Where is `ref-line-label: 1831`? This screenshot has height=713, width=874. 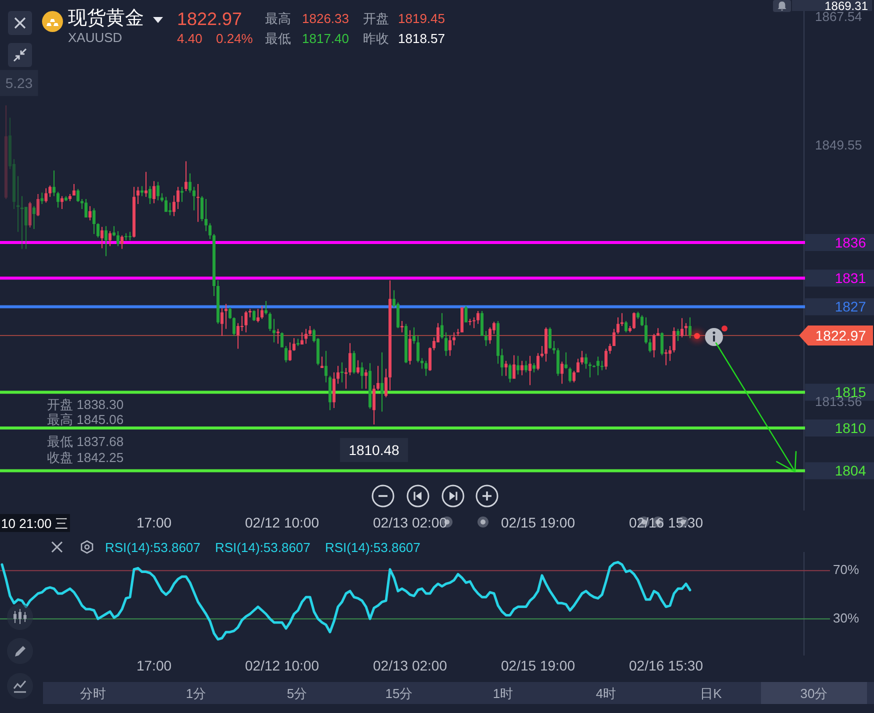
ref-line-label: 1831 is located at coordinates (850, 278).